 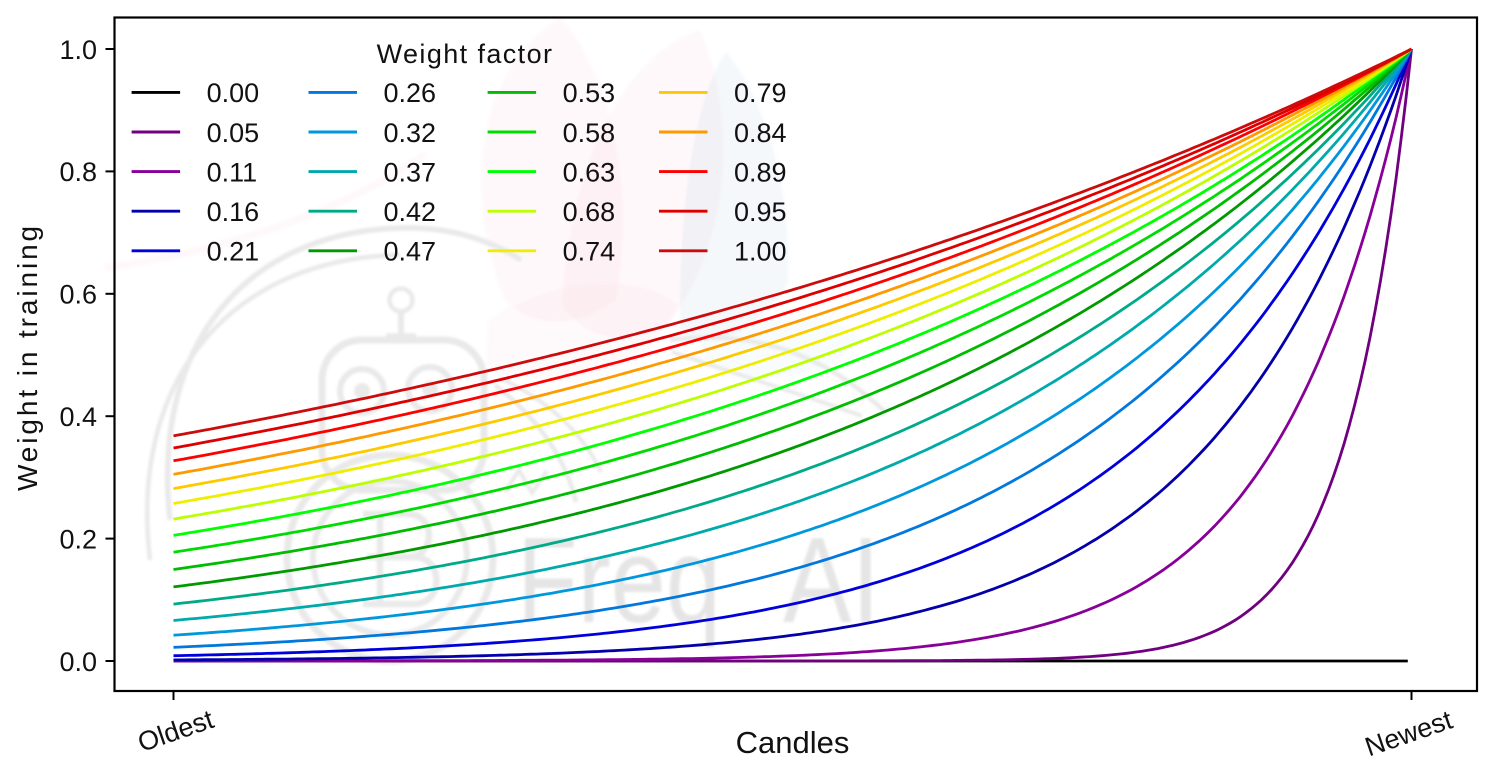 I want to click on svg-text: 0.79, so click(x=760, y=93).